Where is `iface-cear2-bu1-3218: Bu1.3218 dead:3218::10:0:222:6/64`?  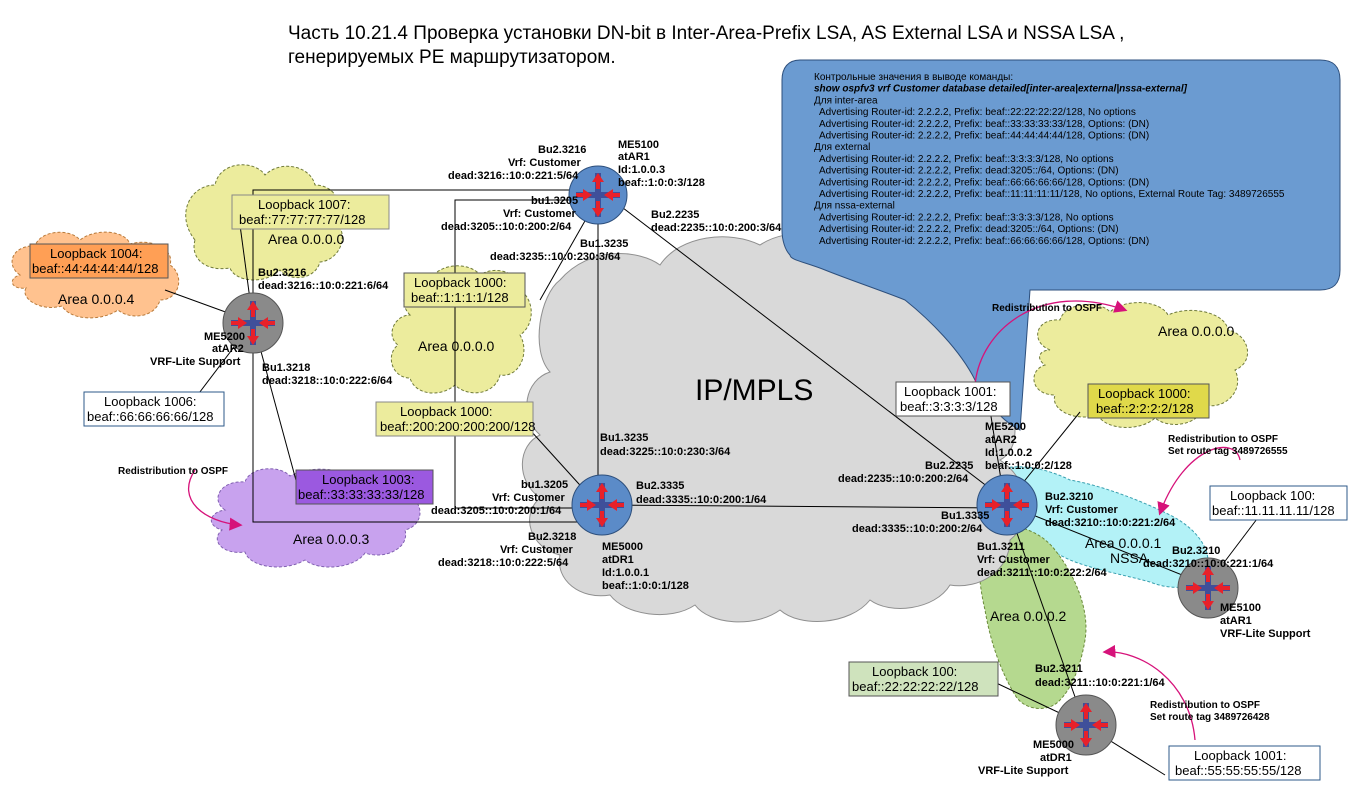 iface-cear2-bu1-3218: Bu1.3218 dead:3218::10:0:222:6/64 is located at coordinates (327, 374).